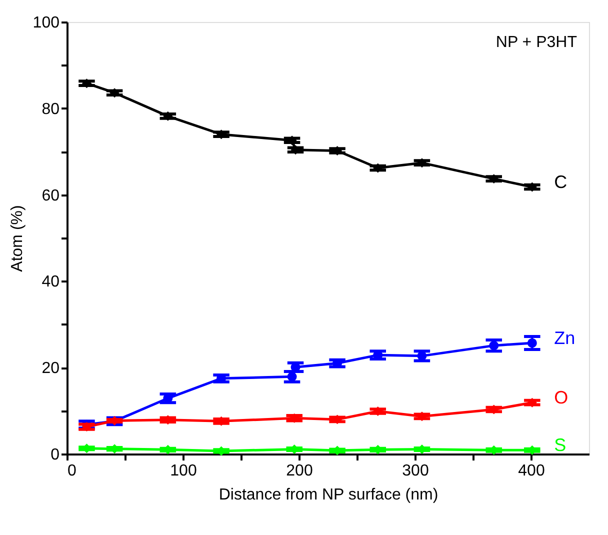 This screenshot has width=608, height=535. What do you see at coordinates (51, 195) in the screenshot?
I see `y-tick-label: 60` at bounding box center [51, 195].